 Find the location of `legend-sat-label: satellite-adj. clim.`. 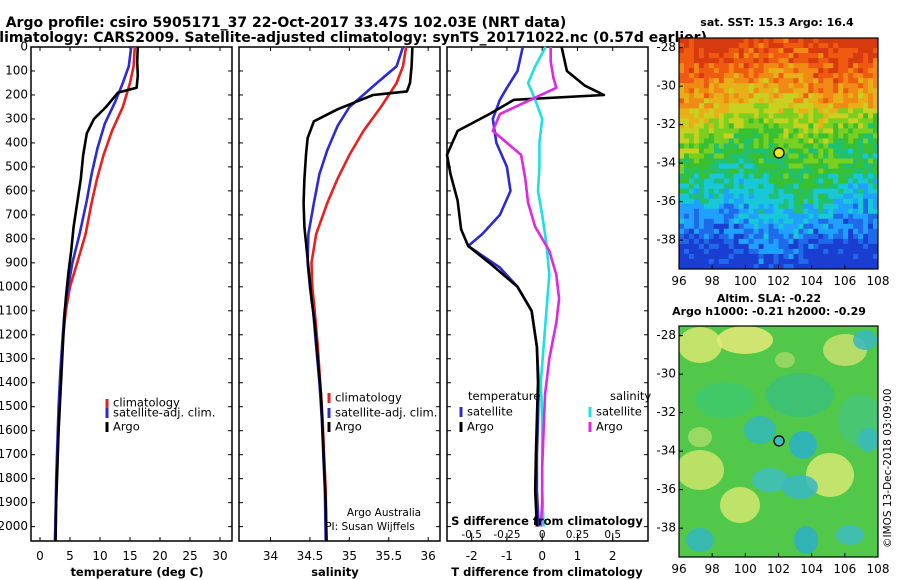

legend-sat-label: satellite-adj. clim. is located at coordinates (386, 413).